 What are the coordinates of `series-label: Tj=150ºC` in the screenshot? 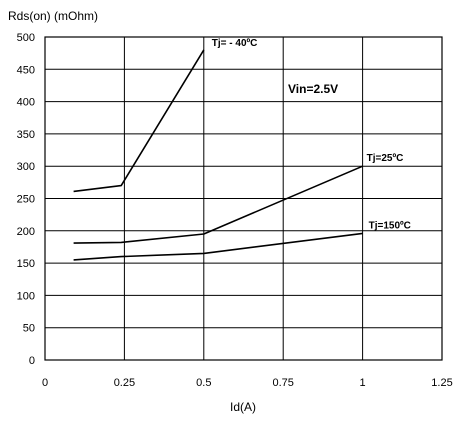 It's located at (390, 225).